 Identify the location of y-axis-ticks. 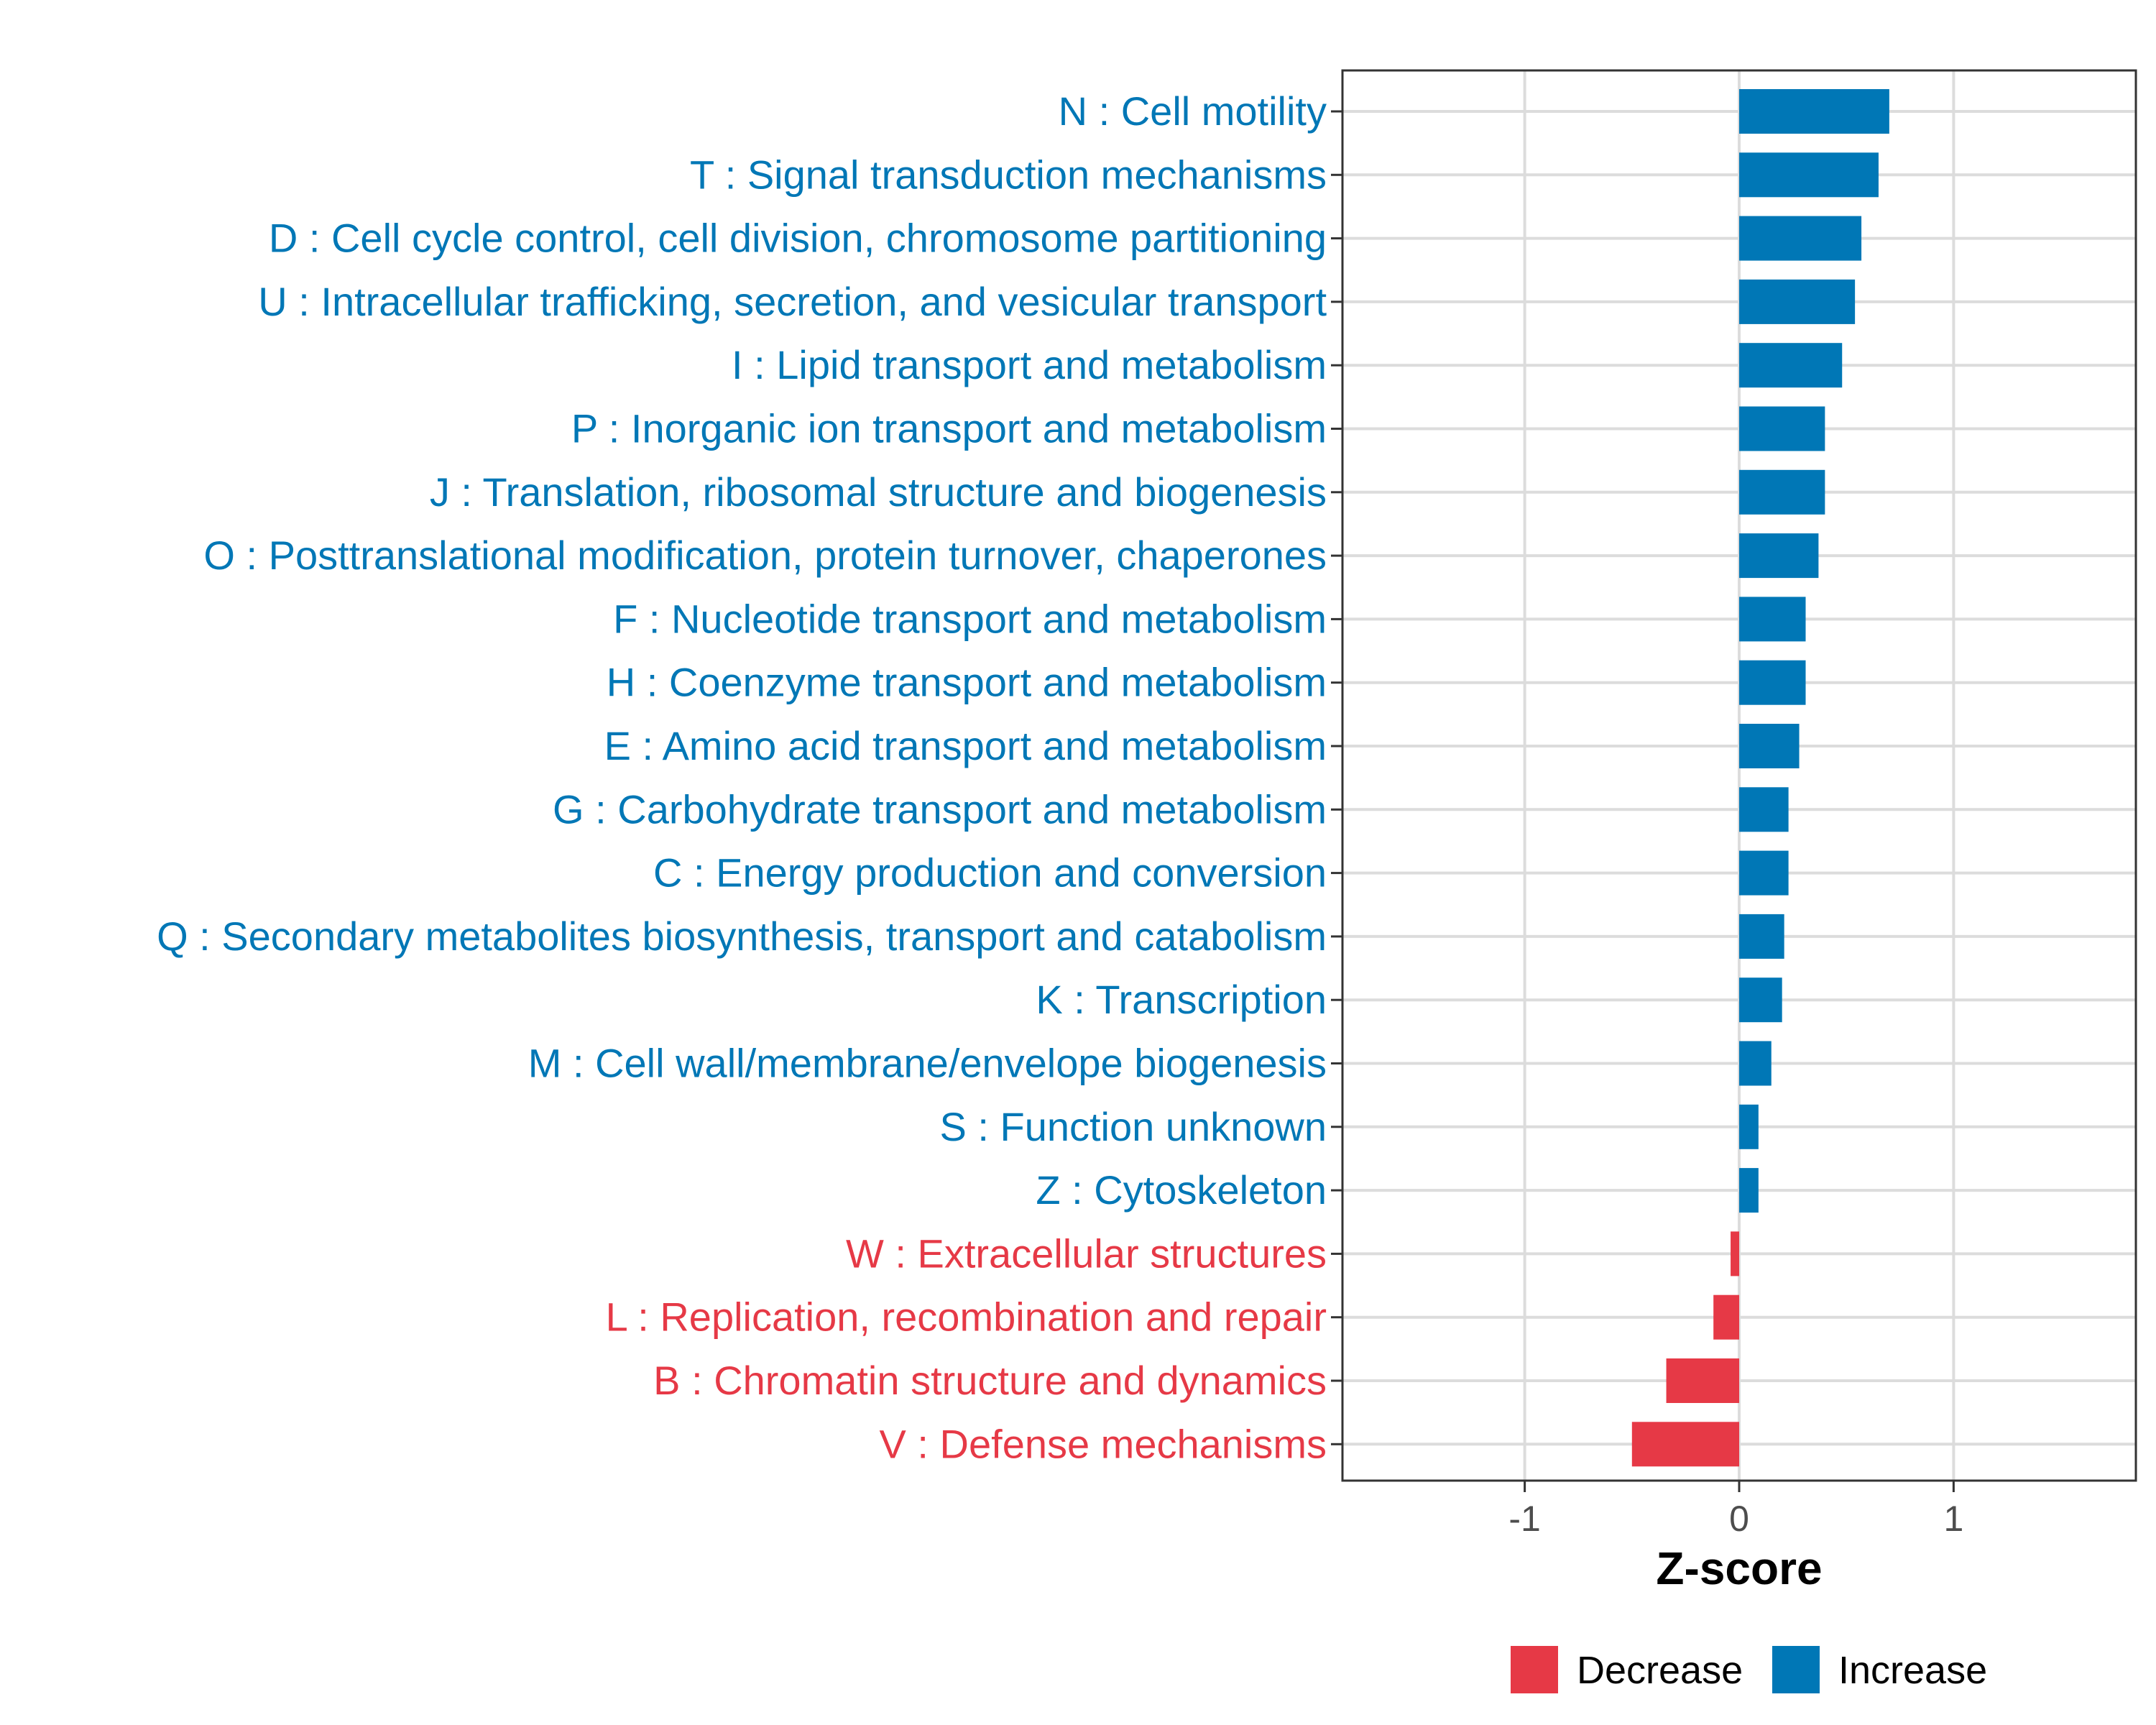
(1336, 777).